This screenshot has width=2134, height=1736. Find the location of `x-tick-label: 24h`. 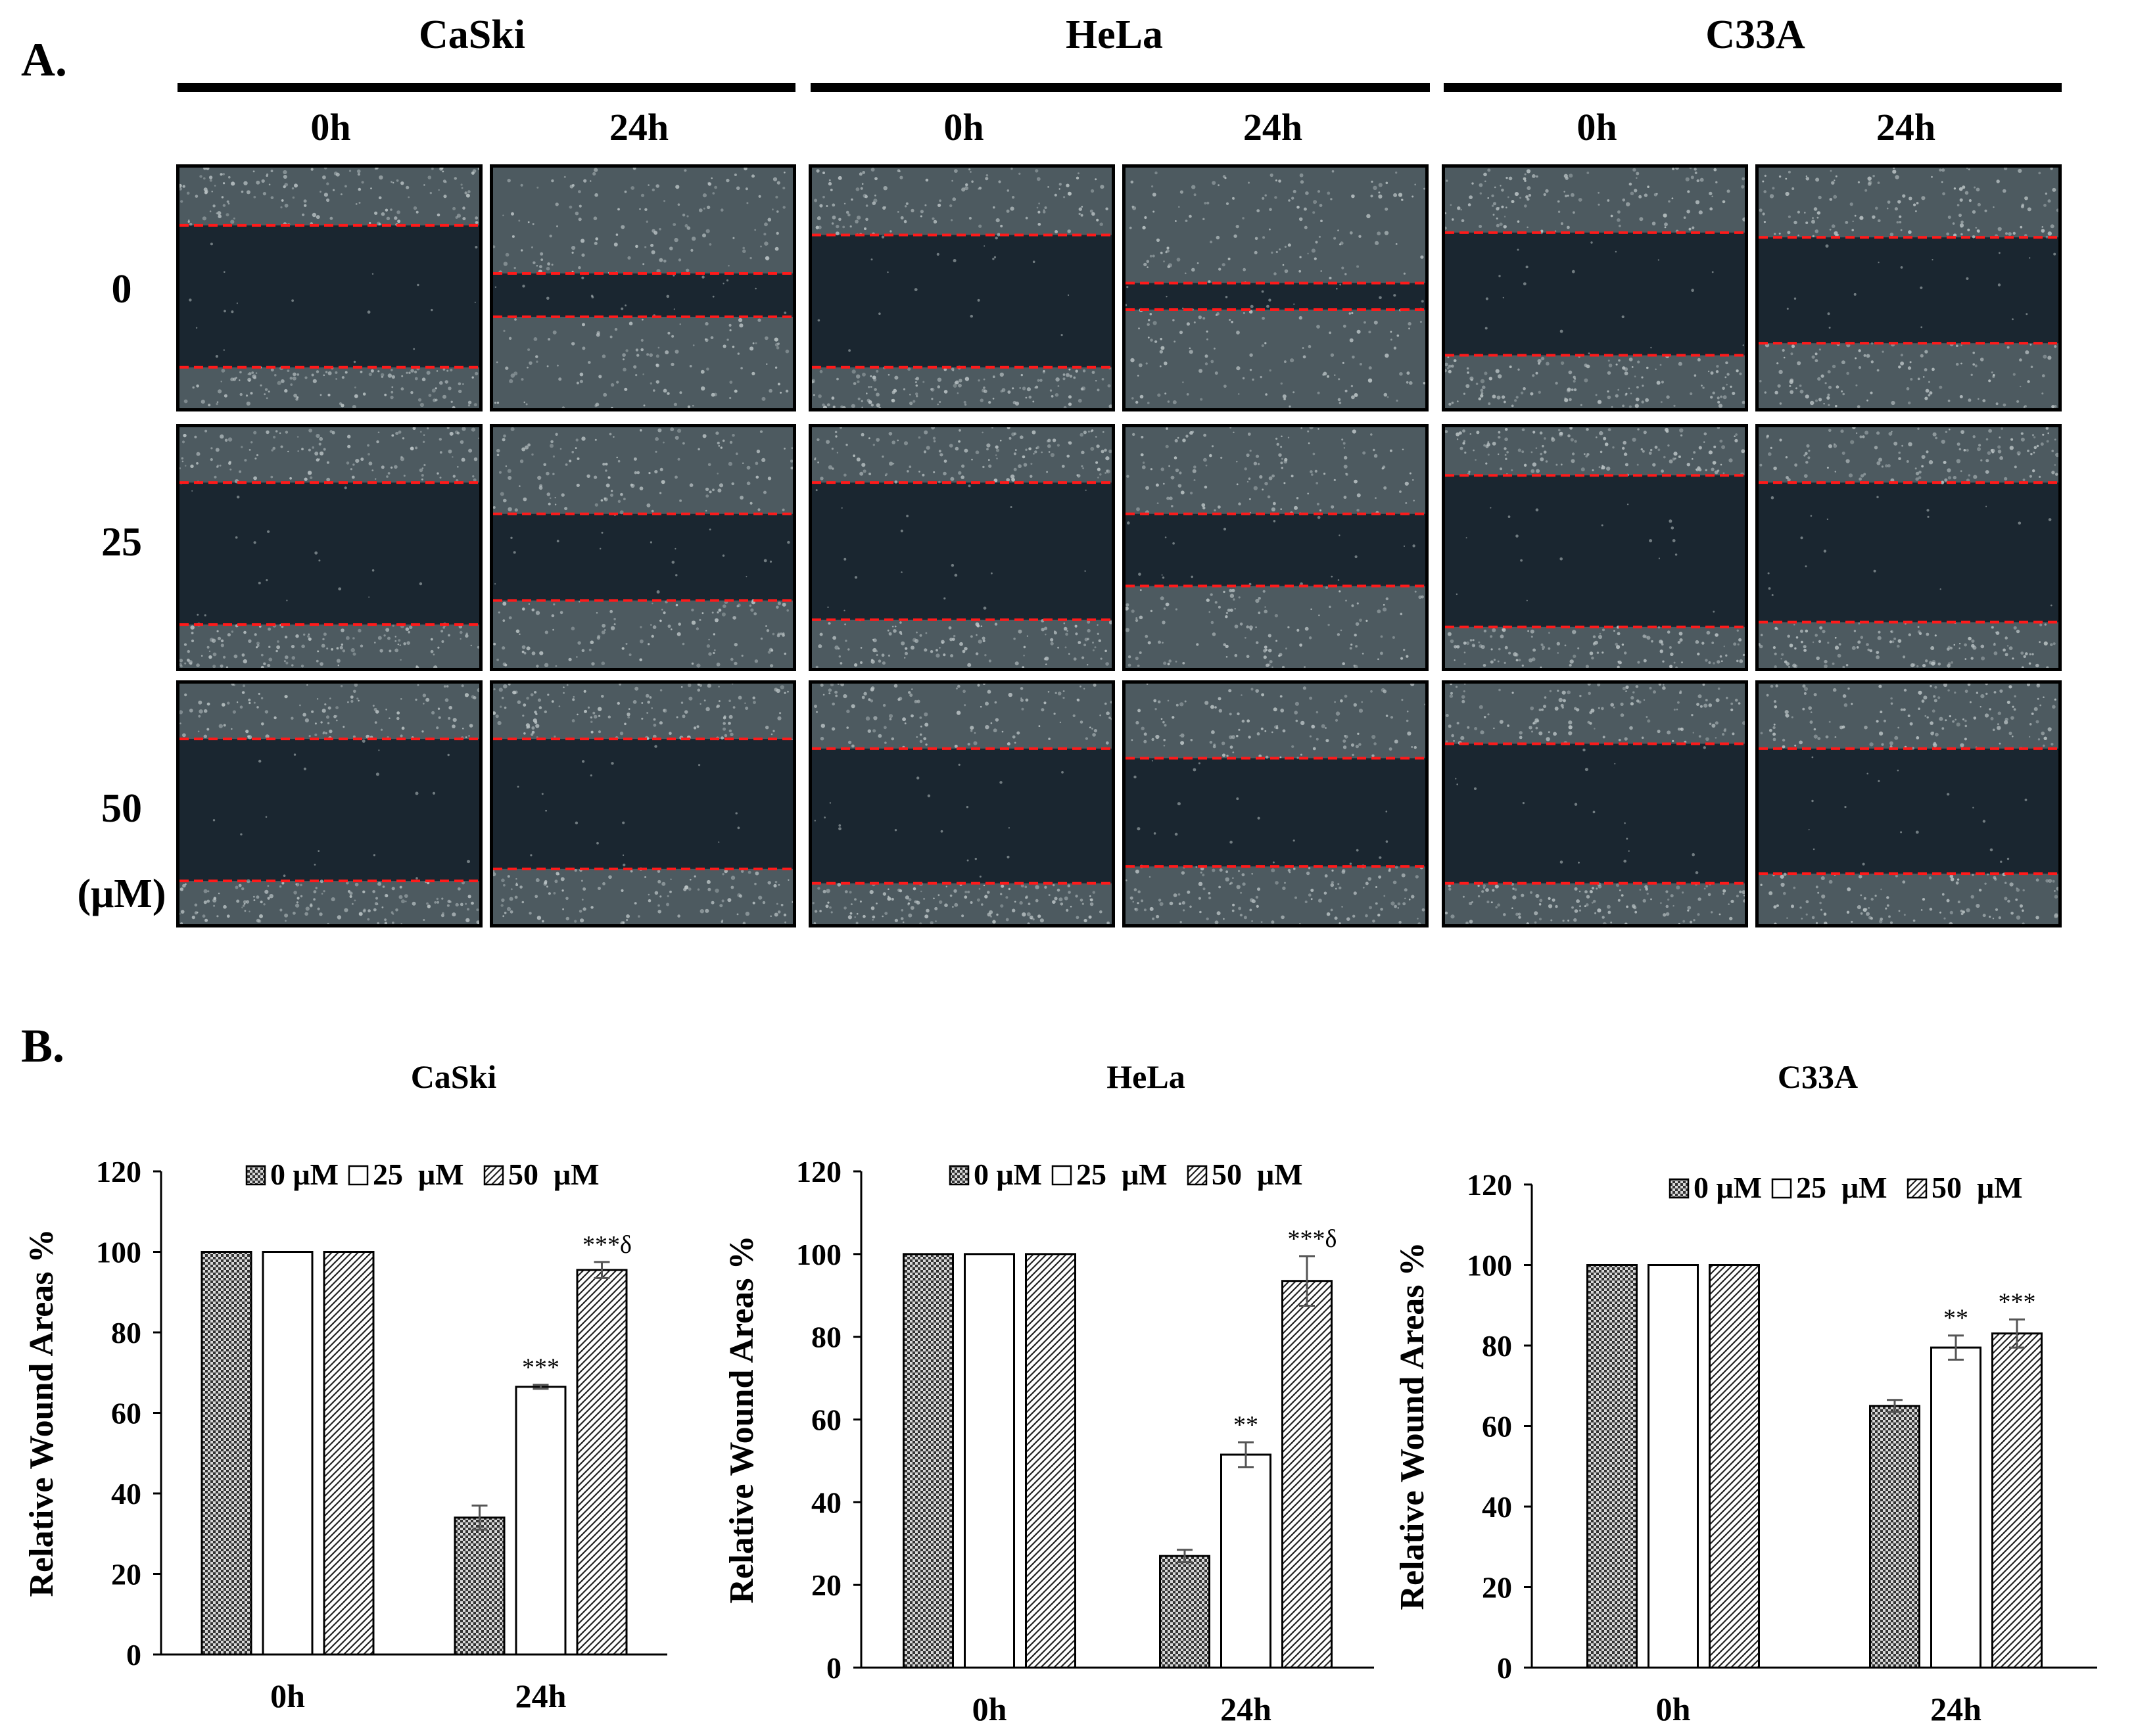

x-tick-label: 24h is located at coordinates (1245, 1709).